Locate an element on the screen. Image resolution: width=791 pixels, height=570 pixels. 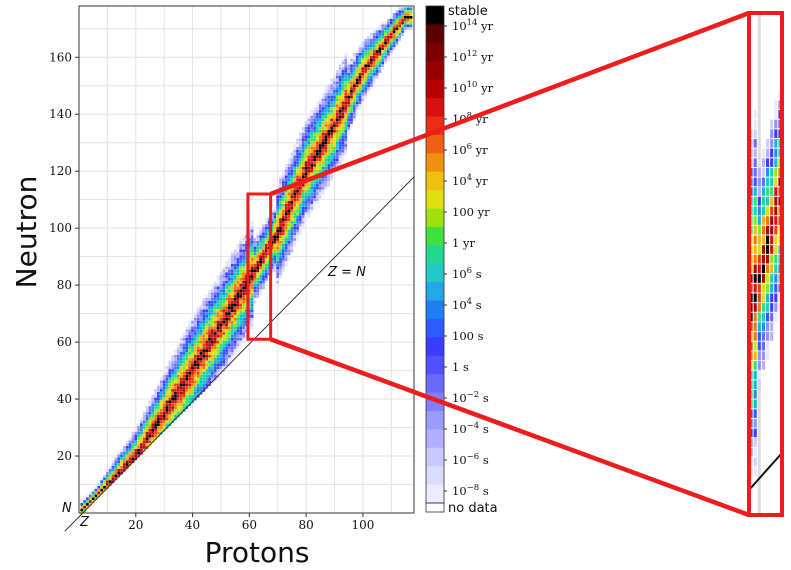
colorbar-swatch is located at coordinates (435, 310).